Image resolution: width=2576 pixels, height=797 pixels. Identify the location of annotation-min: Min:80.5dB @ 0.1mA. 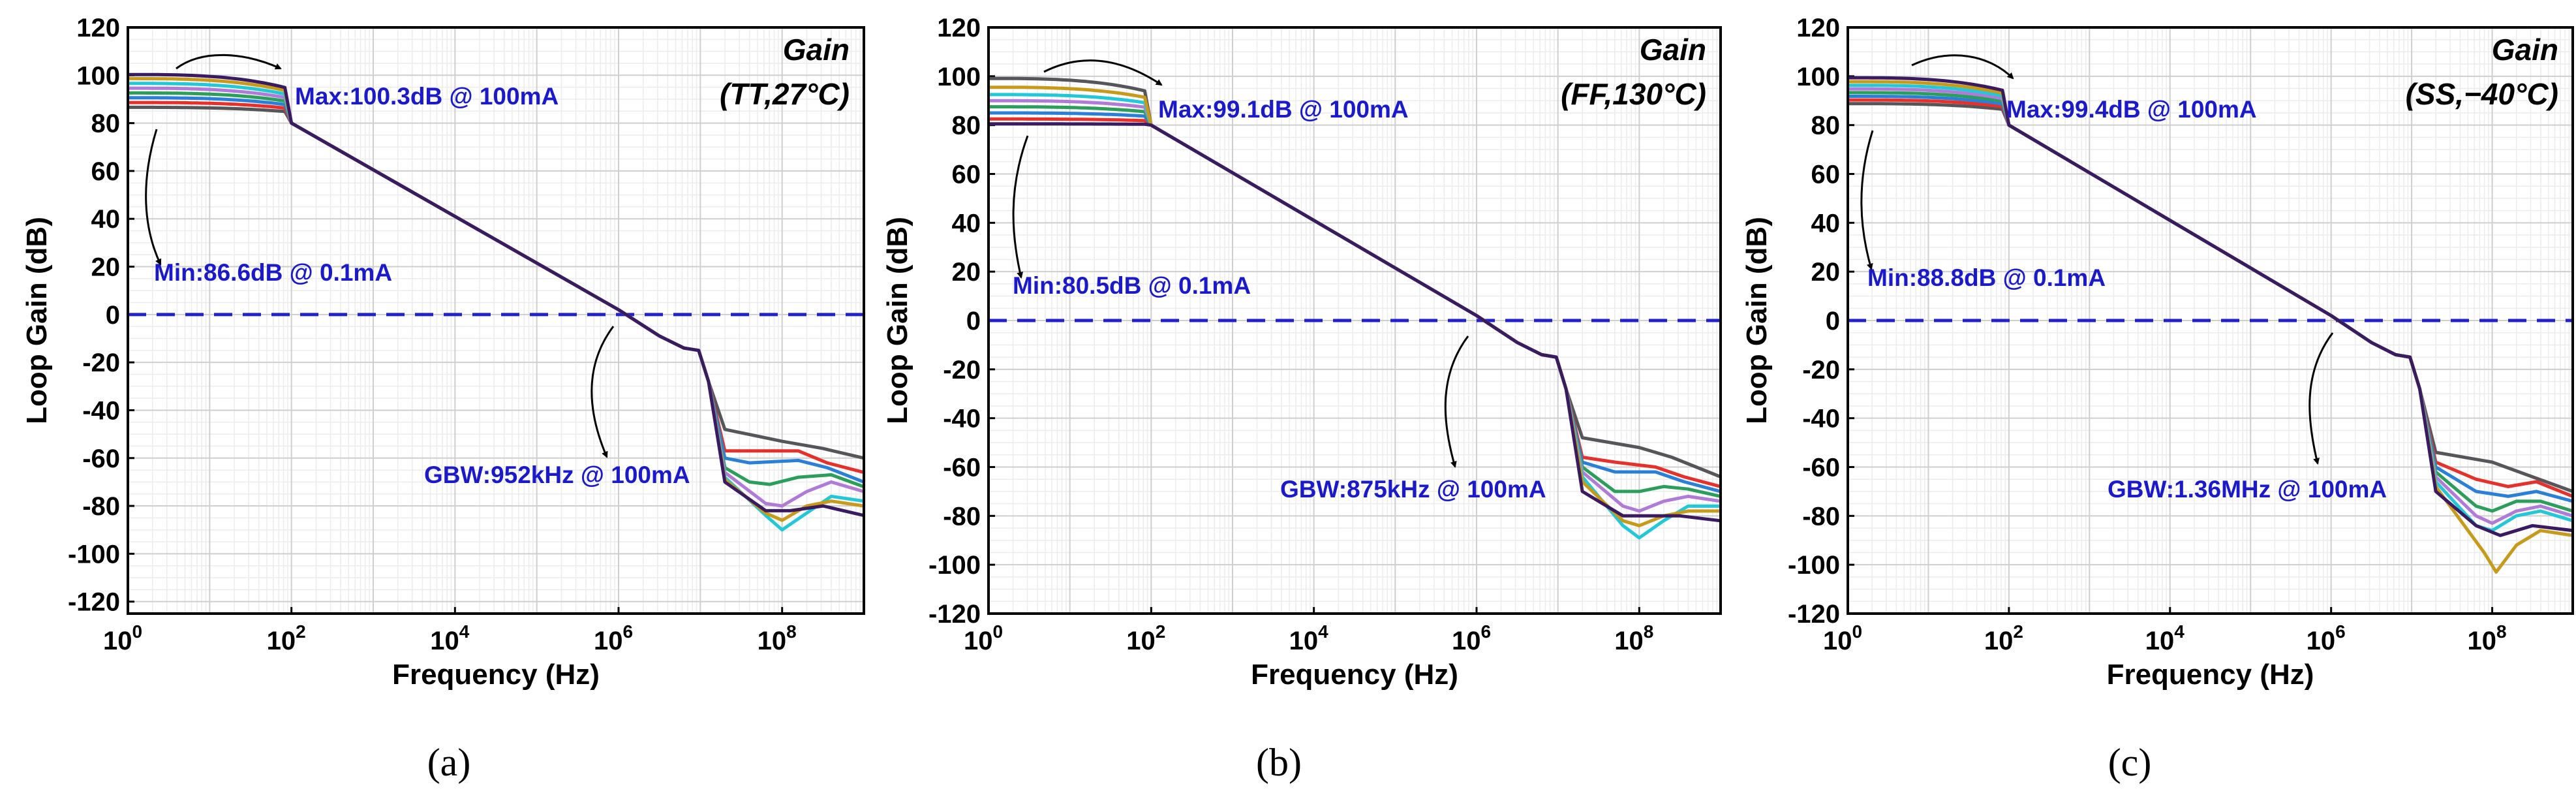
(1132, 285).